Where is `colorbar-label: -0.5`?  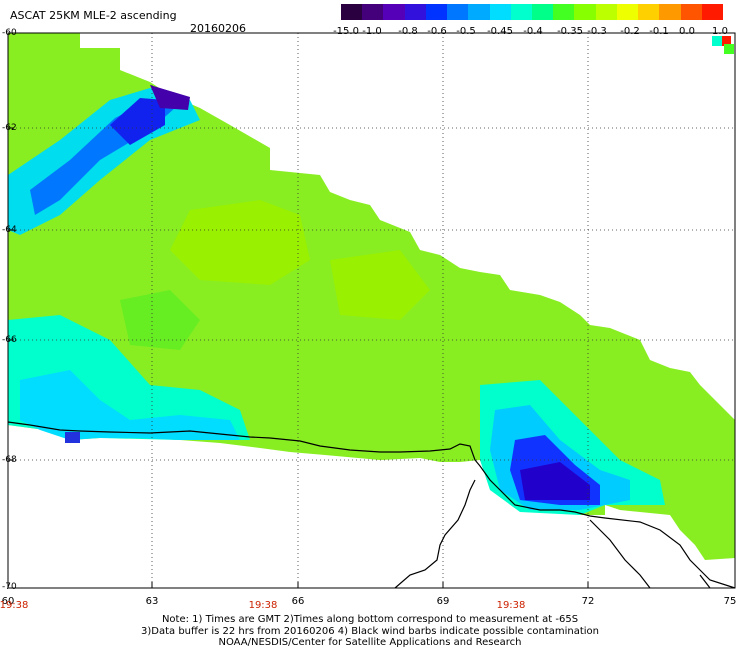 colorbar-label: -0.5 is located at coordinates (466, 31).